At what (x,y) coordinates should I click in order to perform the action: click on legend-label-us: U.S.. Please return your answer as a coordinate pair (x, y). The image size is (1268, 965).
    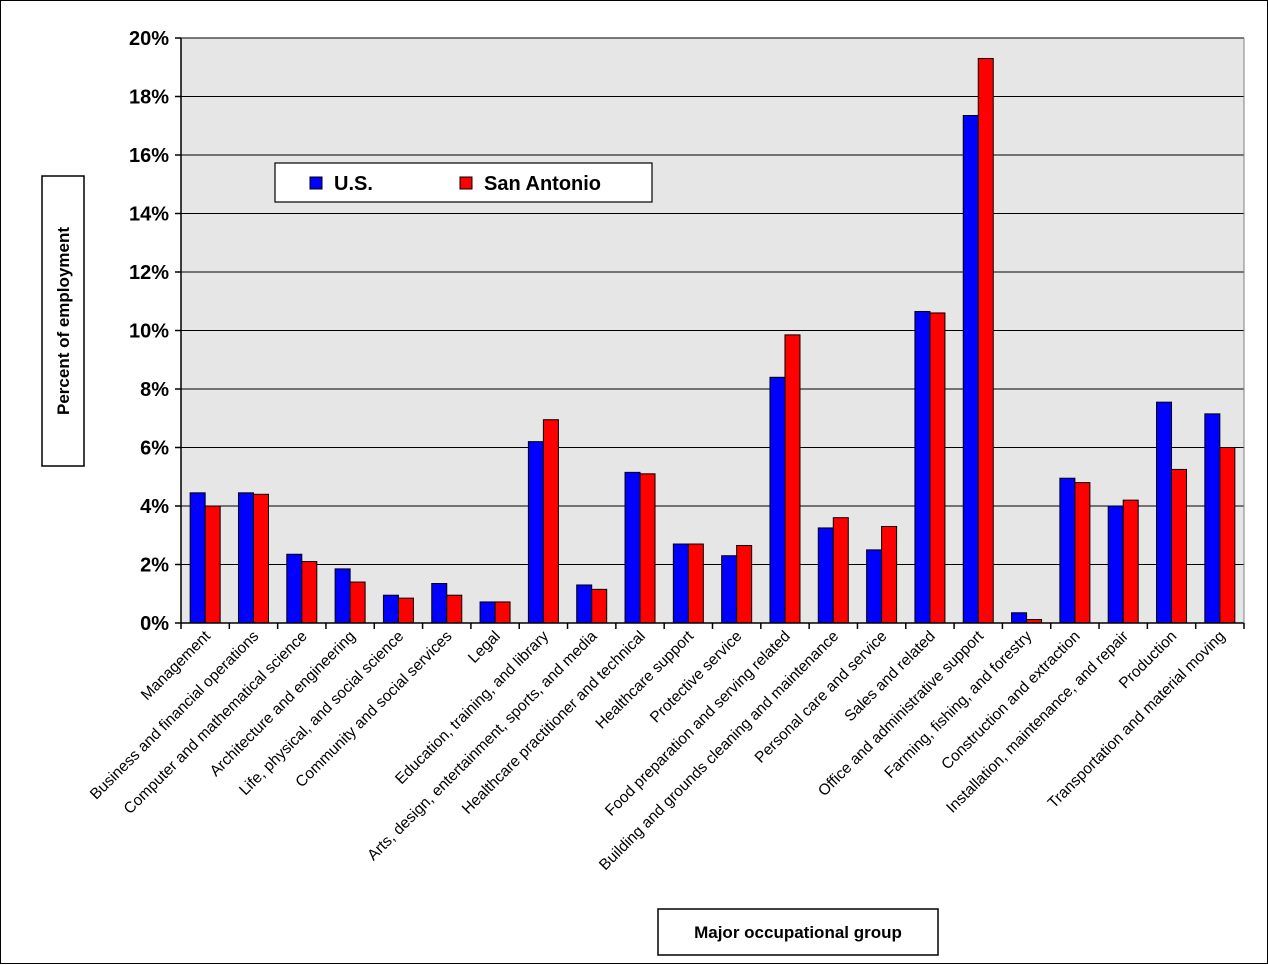
    Looking at the image, I should click on (353, 184).